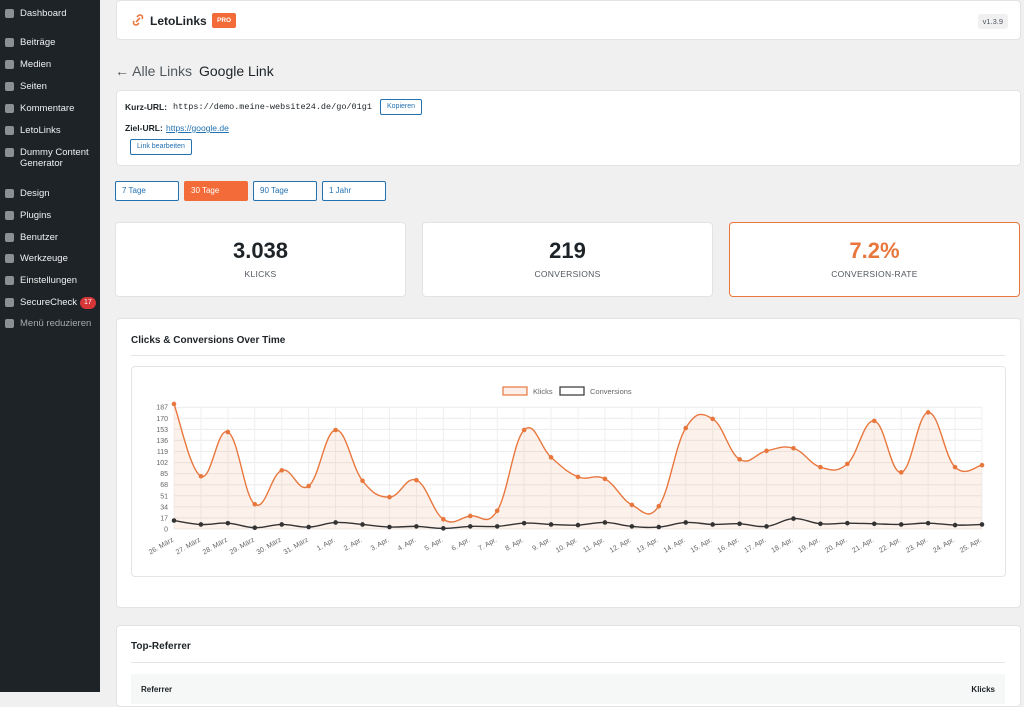 The height and width of the screenshot is (707, 1024). Describe the element at coordinates (144, 128) in the screenshot. I see `target-label: Ziel-URL:` at that location.